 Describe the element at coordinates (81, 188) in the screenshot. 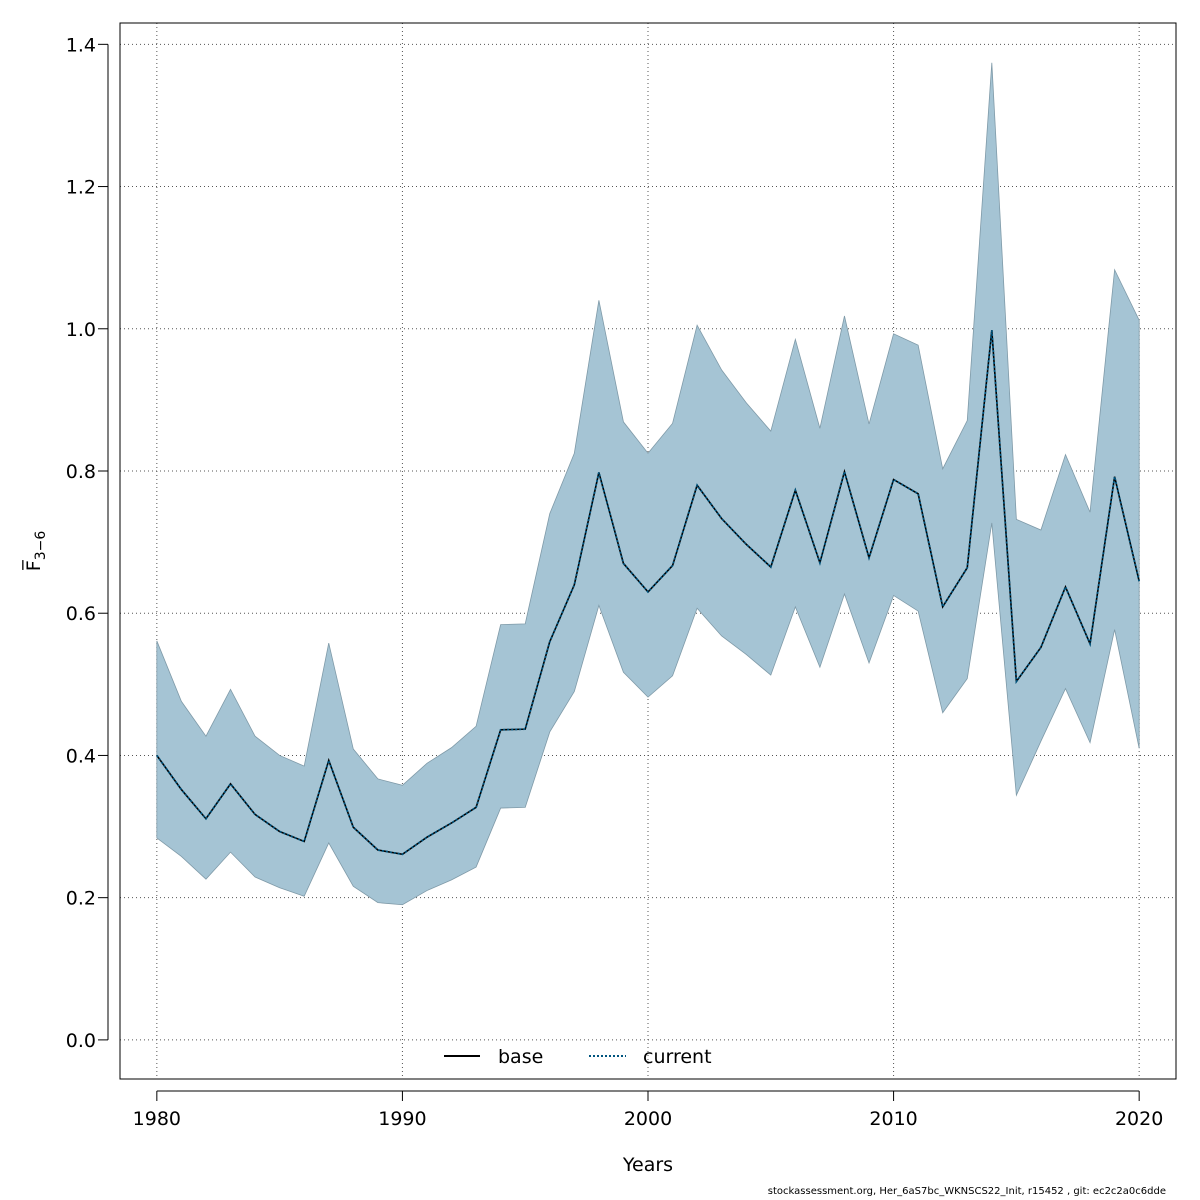

I see `y-tick-label: 1.2` at that location.